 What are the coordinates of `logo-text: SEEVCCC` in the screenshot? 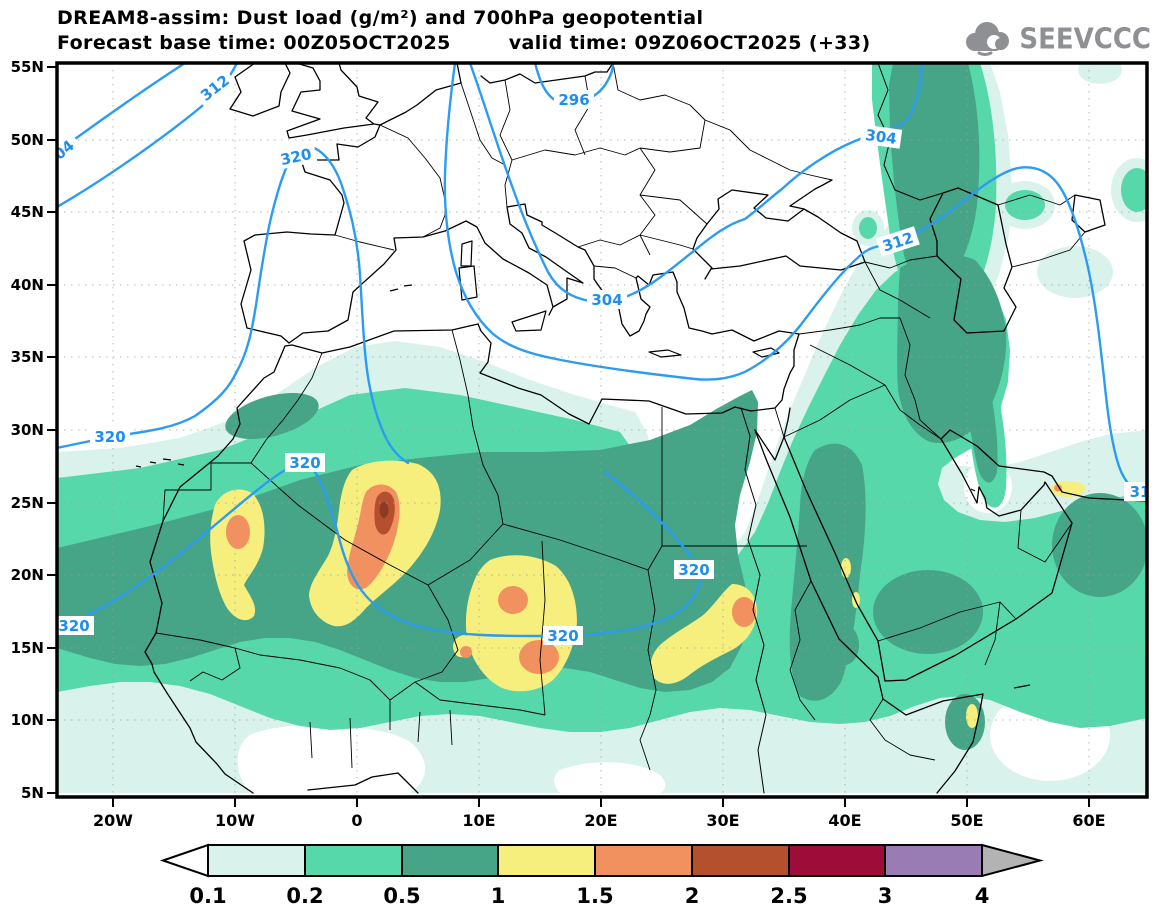 It's located at (1085, 40).